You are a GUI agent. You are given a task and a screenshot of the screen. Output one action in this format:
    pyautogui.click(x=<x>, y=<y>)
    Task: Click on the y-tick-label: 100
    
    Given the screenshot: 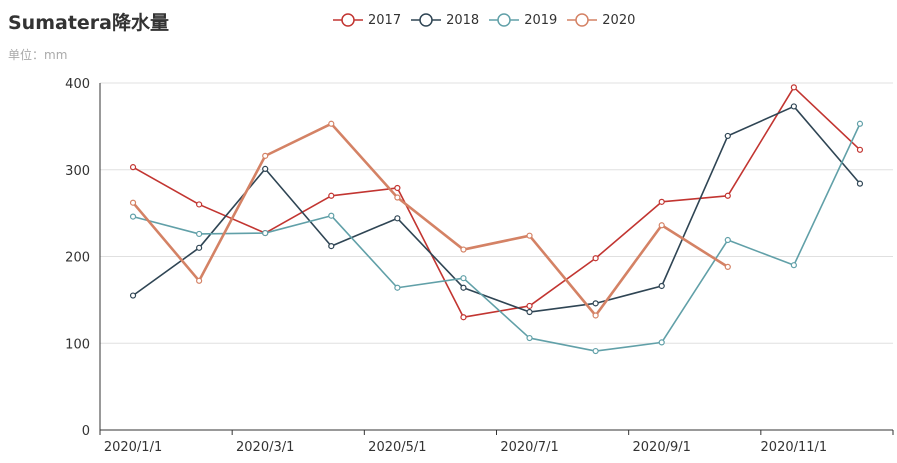 What is the action you would take?
    pyautogui.click(x=77, y=344)
    